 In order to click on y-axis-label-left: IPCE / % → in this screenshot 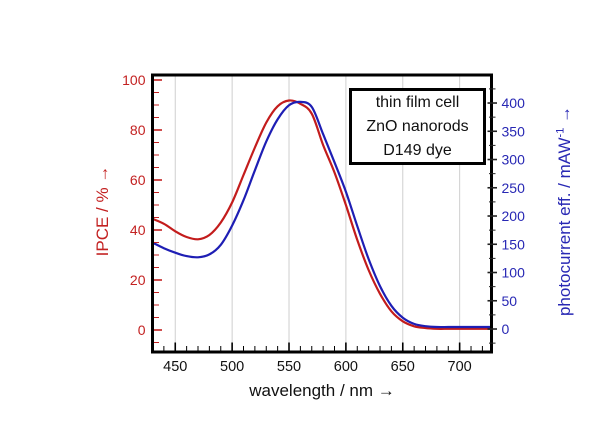, I will do `click(102, 211)`.